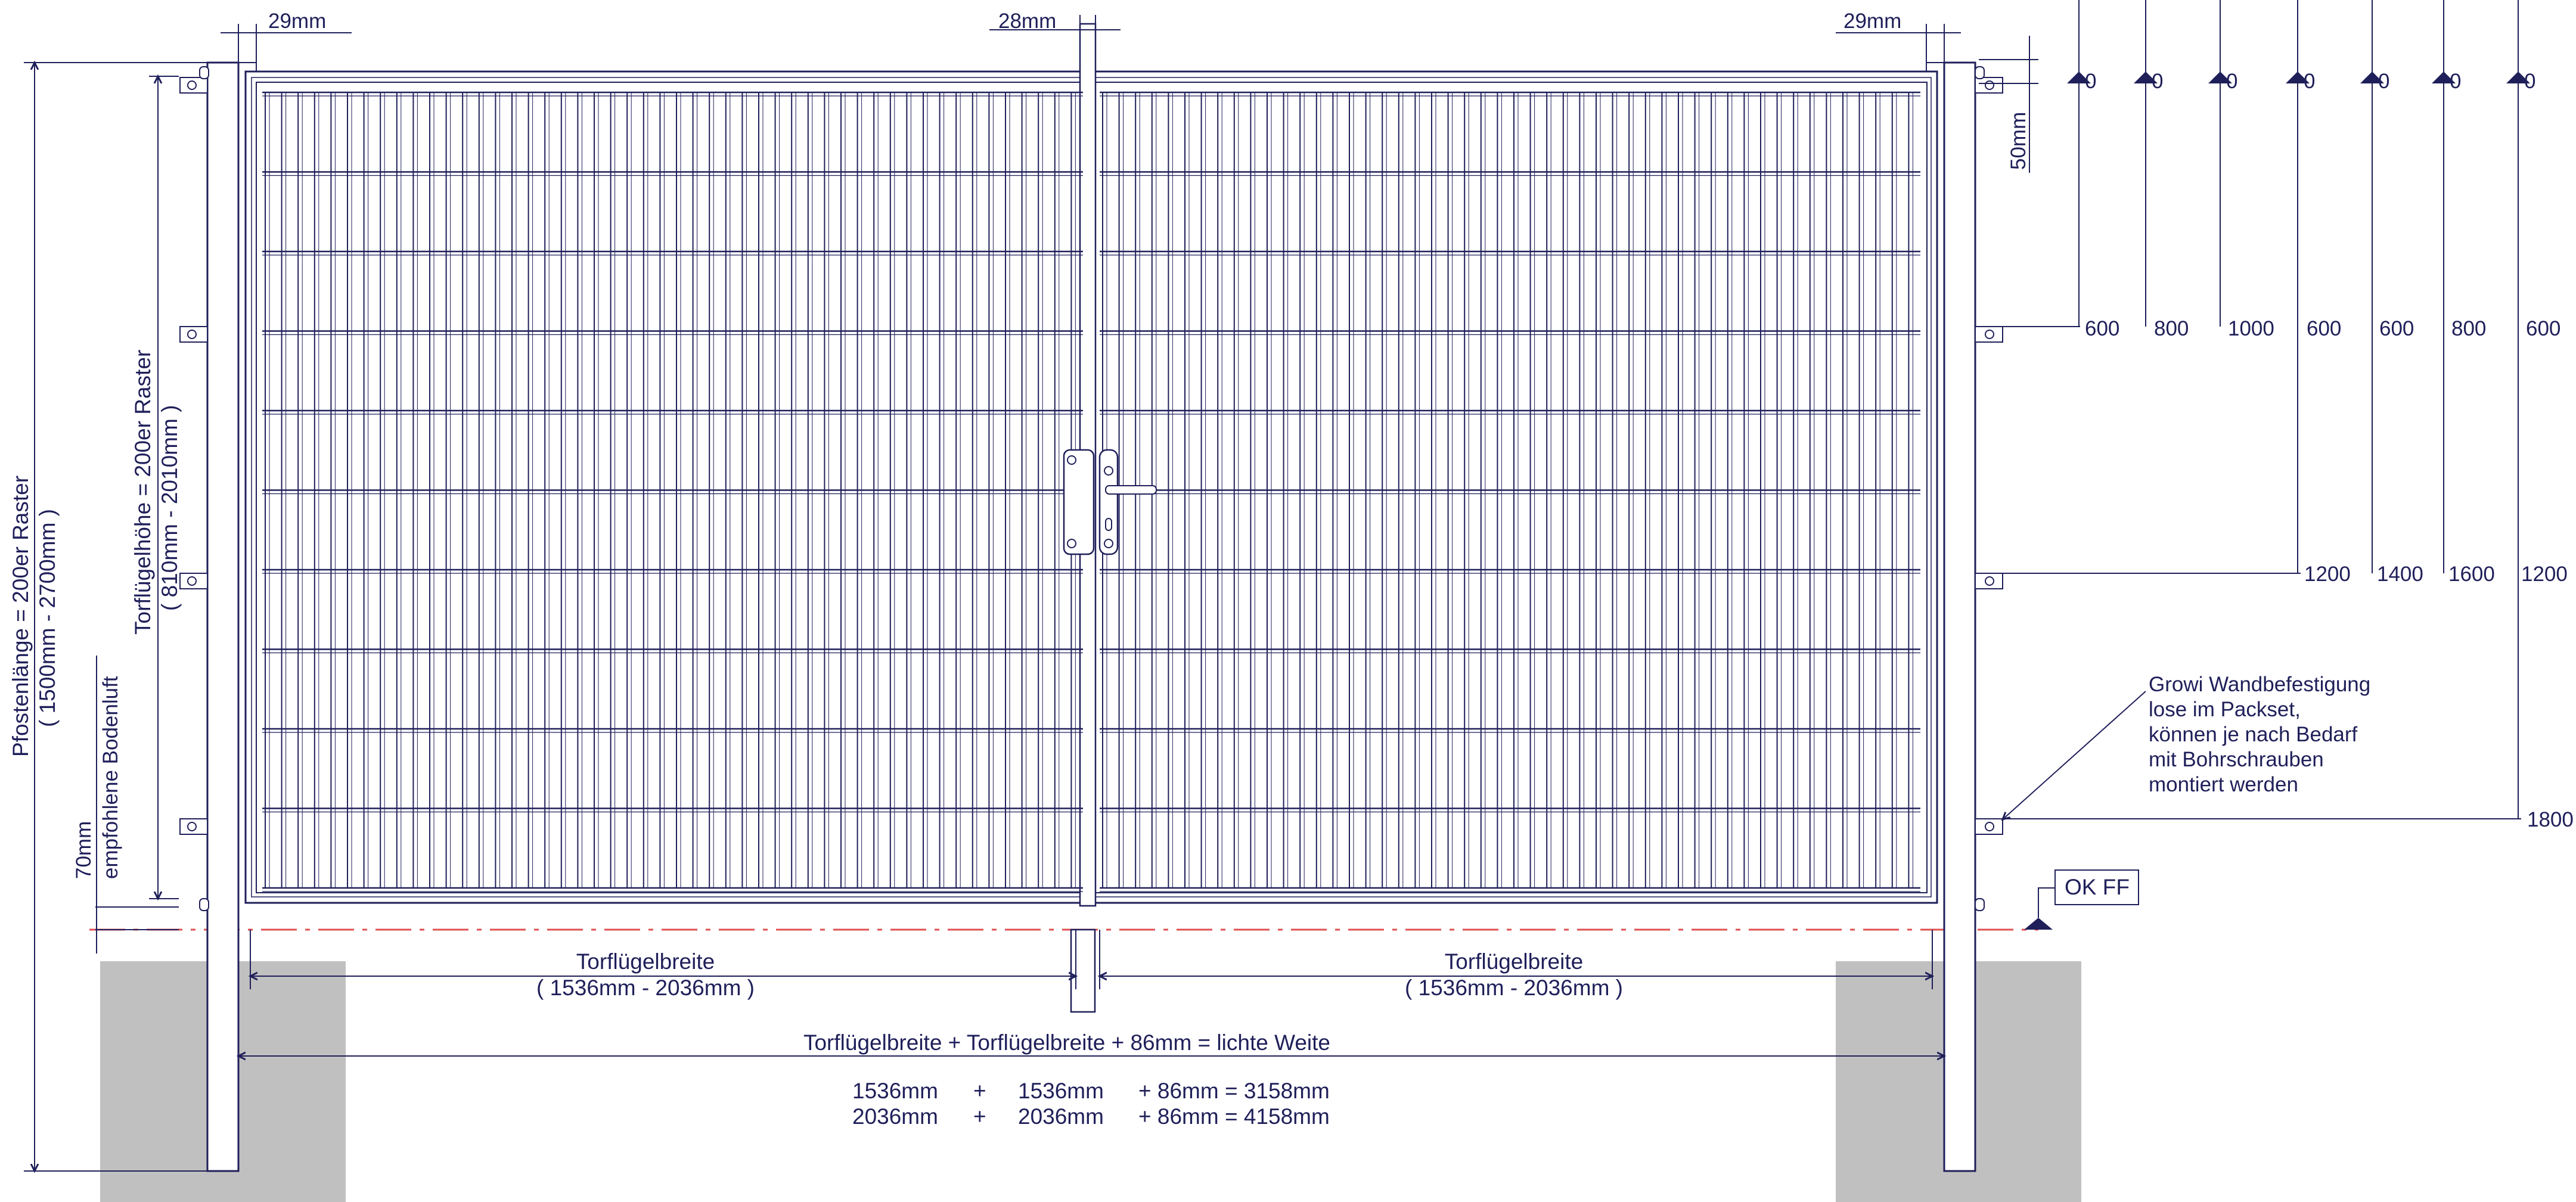 The height and width of the screenshot is (1202, 2576). Describe the element at coordinates (2400, 575) in the screenshot. I see `mount-row2-value: 1400` at that location.